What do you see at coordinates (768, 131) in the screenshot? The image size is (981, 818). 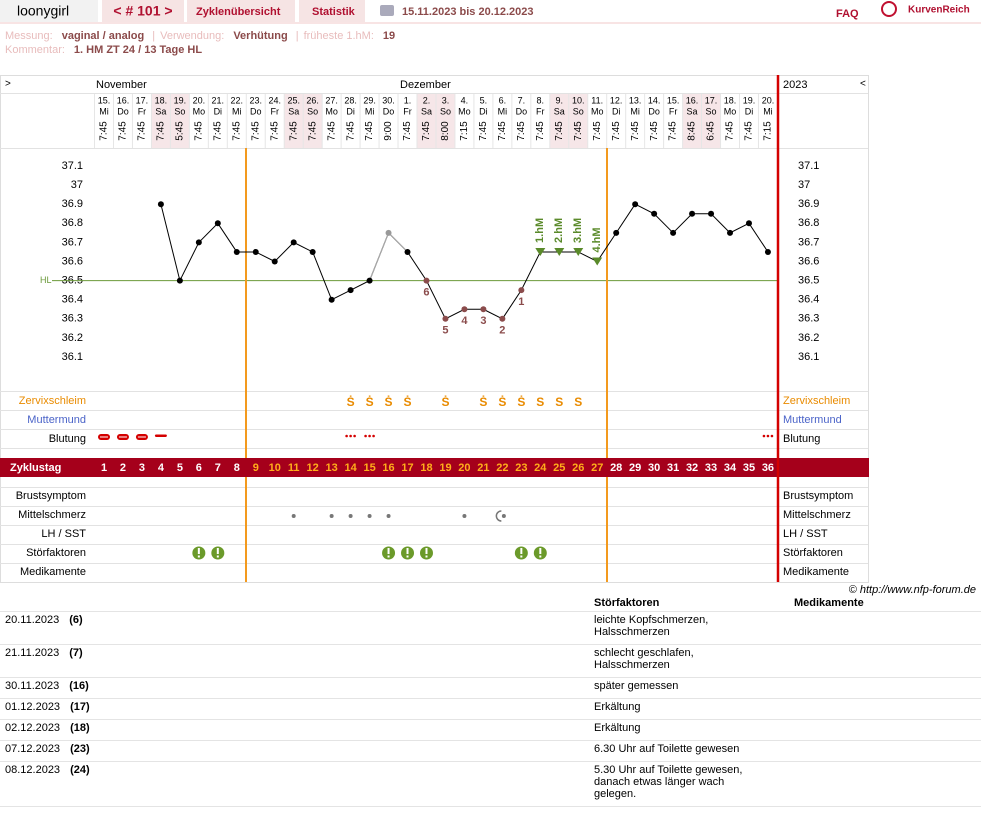 I see `time-label: 7:15` at bounding box center [768, 131].